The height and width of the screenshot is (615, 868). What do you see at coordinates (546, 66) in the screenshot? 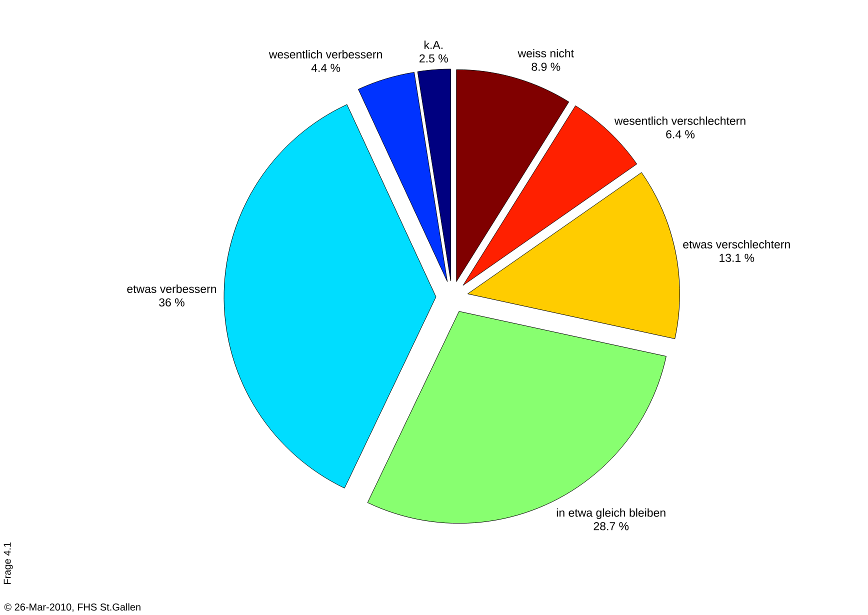
I see `data-label: 8.9 %` at bounding box center [546, 66].